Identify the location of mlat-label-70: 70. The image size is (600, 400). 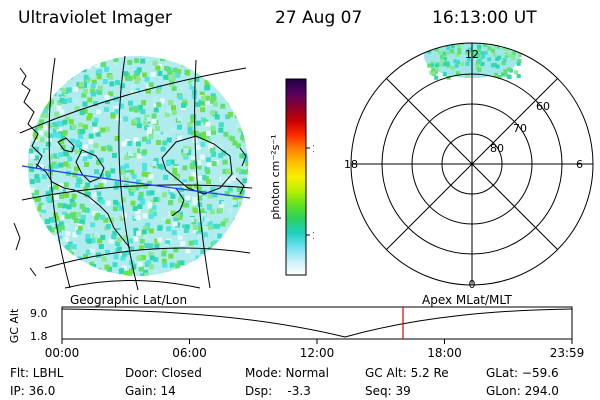
(520, 128).